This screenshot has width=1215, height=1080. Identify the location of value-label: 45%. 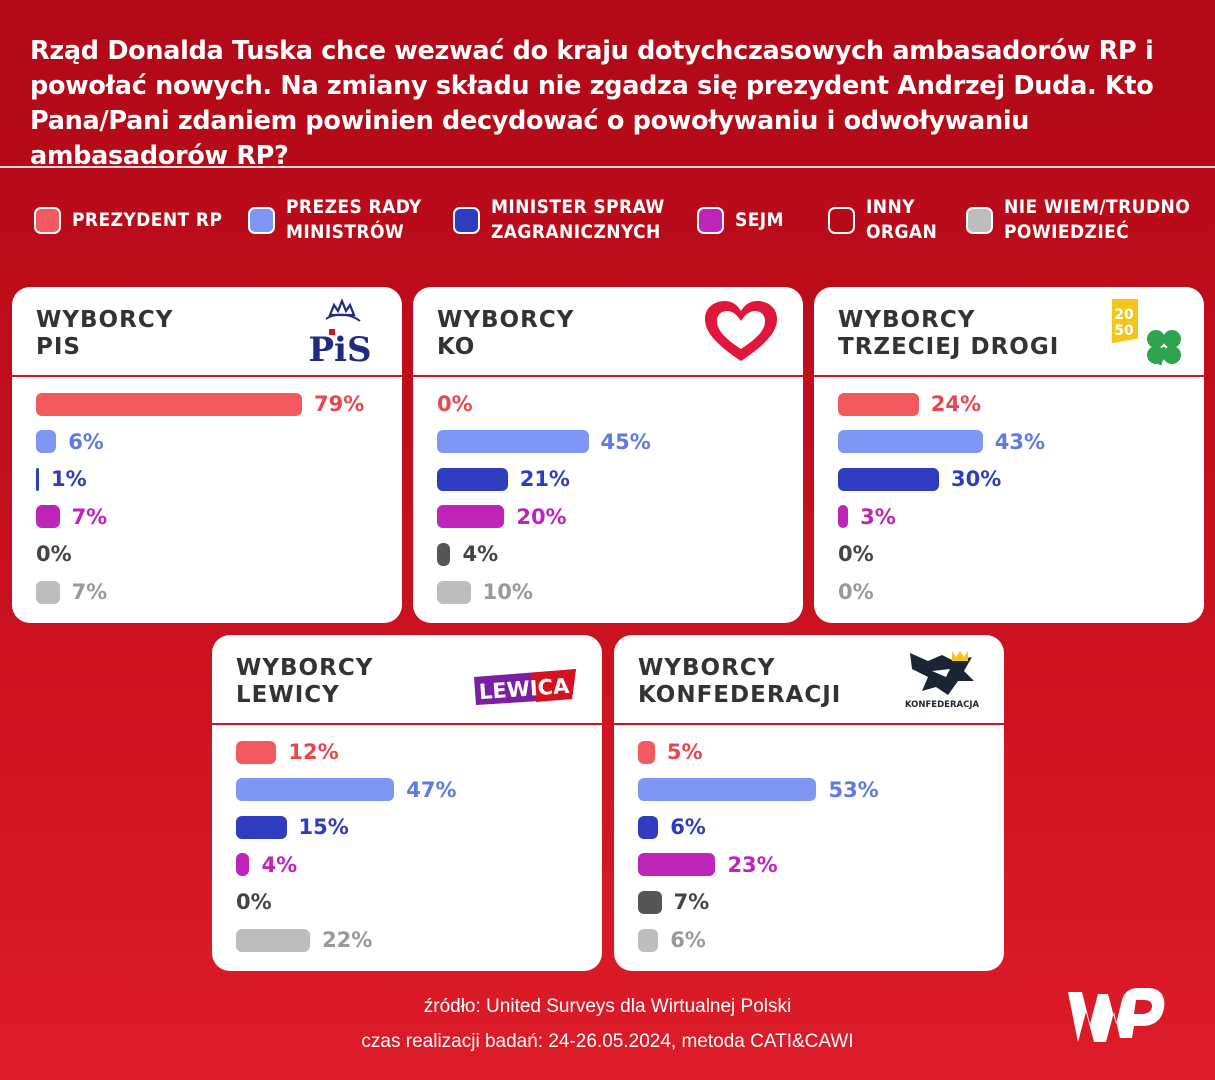
(625, 441).